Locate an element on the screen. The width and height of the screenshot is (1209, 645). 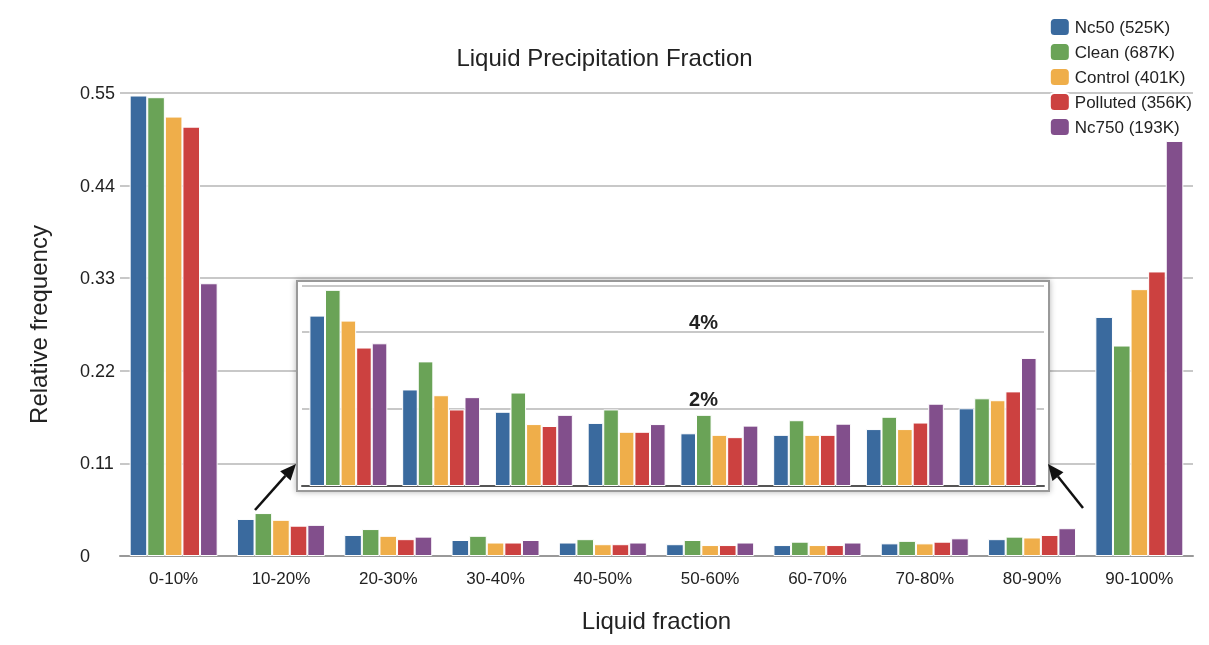
y-tick-label: 2% is located at coordinates (704, 399).